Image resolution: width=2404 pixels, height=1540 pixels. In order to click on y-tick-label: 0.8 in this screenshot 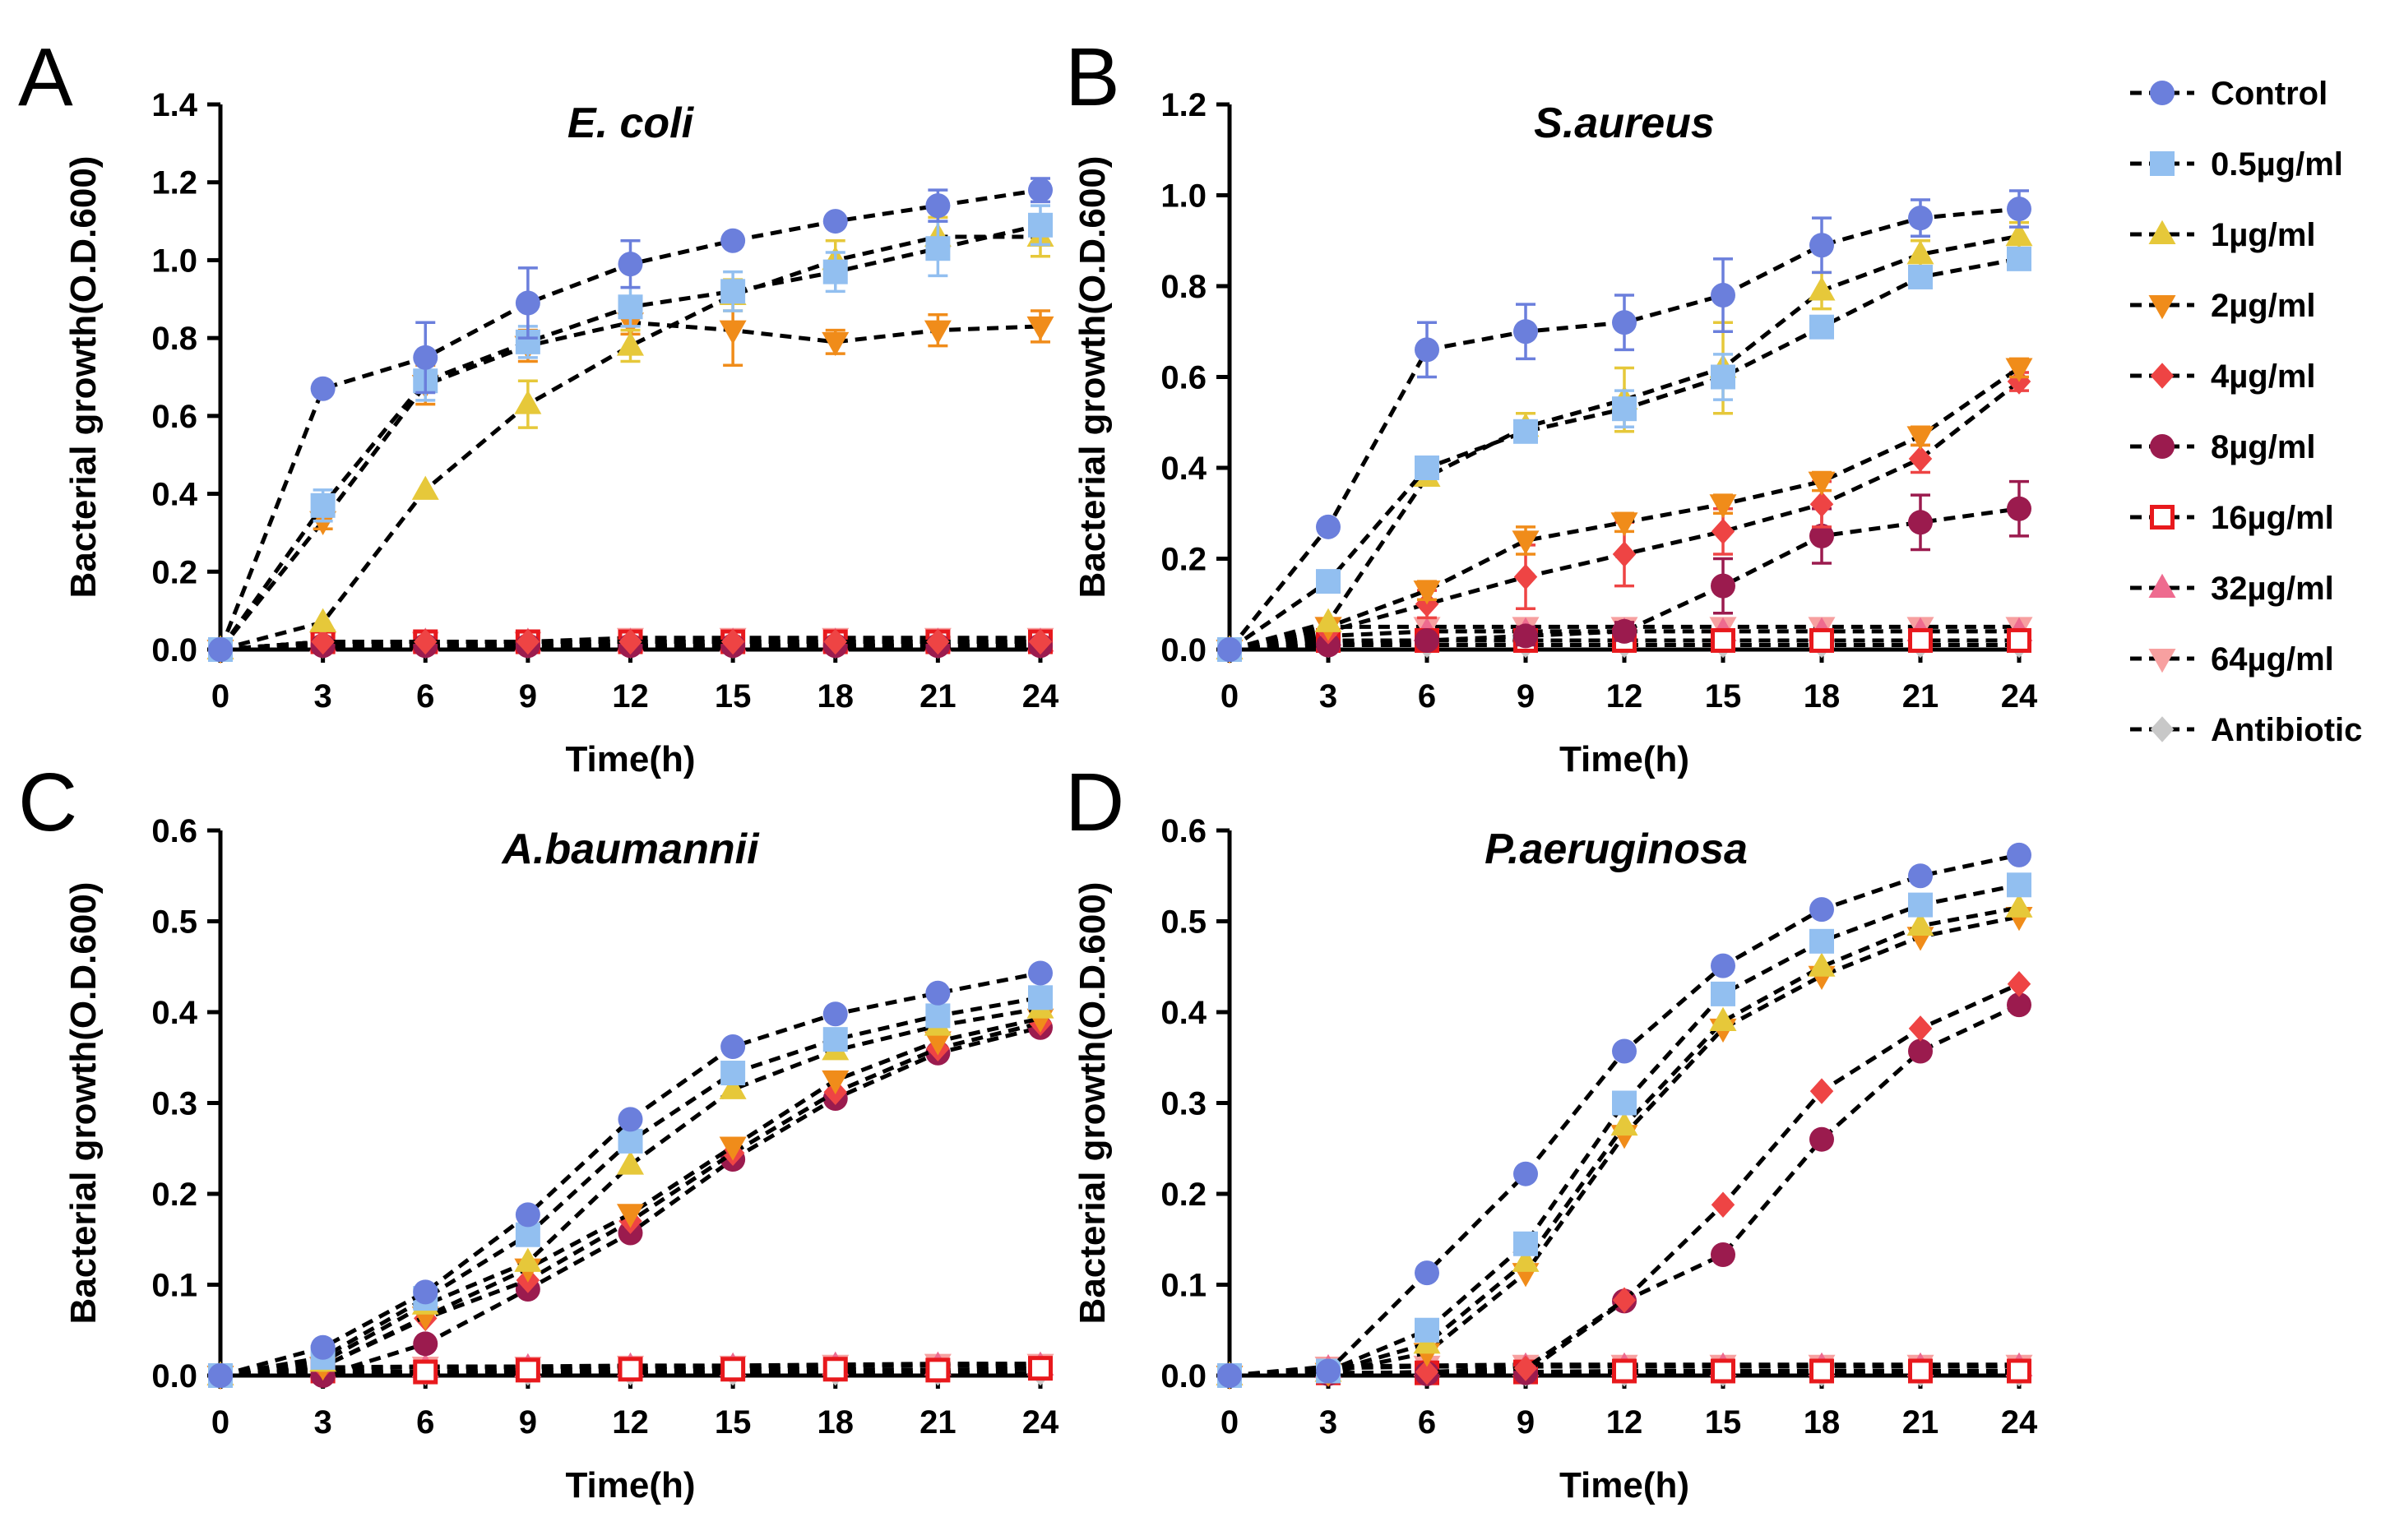, I will do `click(174, 339)`.